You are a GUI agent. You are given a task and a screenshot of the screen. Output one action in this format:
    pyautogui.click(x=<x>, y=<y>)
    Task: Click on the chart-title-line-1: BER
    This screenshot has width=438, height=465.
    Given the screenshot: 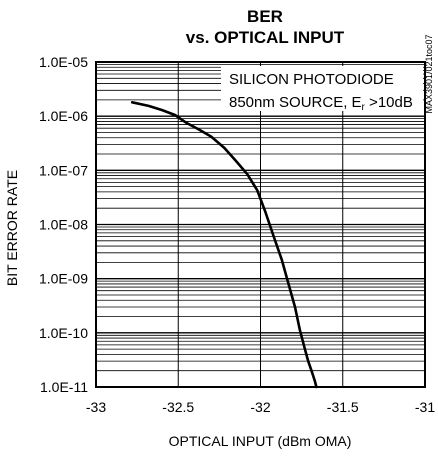 What is the action you would take?
    pyautogui.click(x=265, y=16)
    